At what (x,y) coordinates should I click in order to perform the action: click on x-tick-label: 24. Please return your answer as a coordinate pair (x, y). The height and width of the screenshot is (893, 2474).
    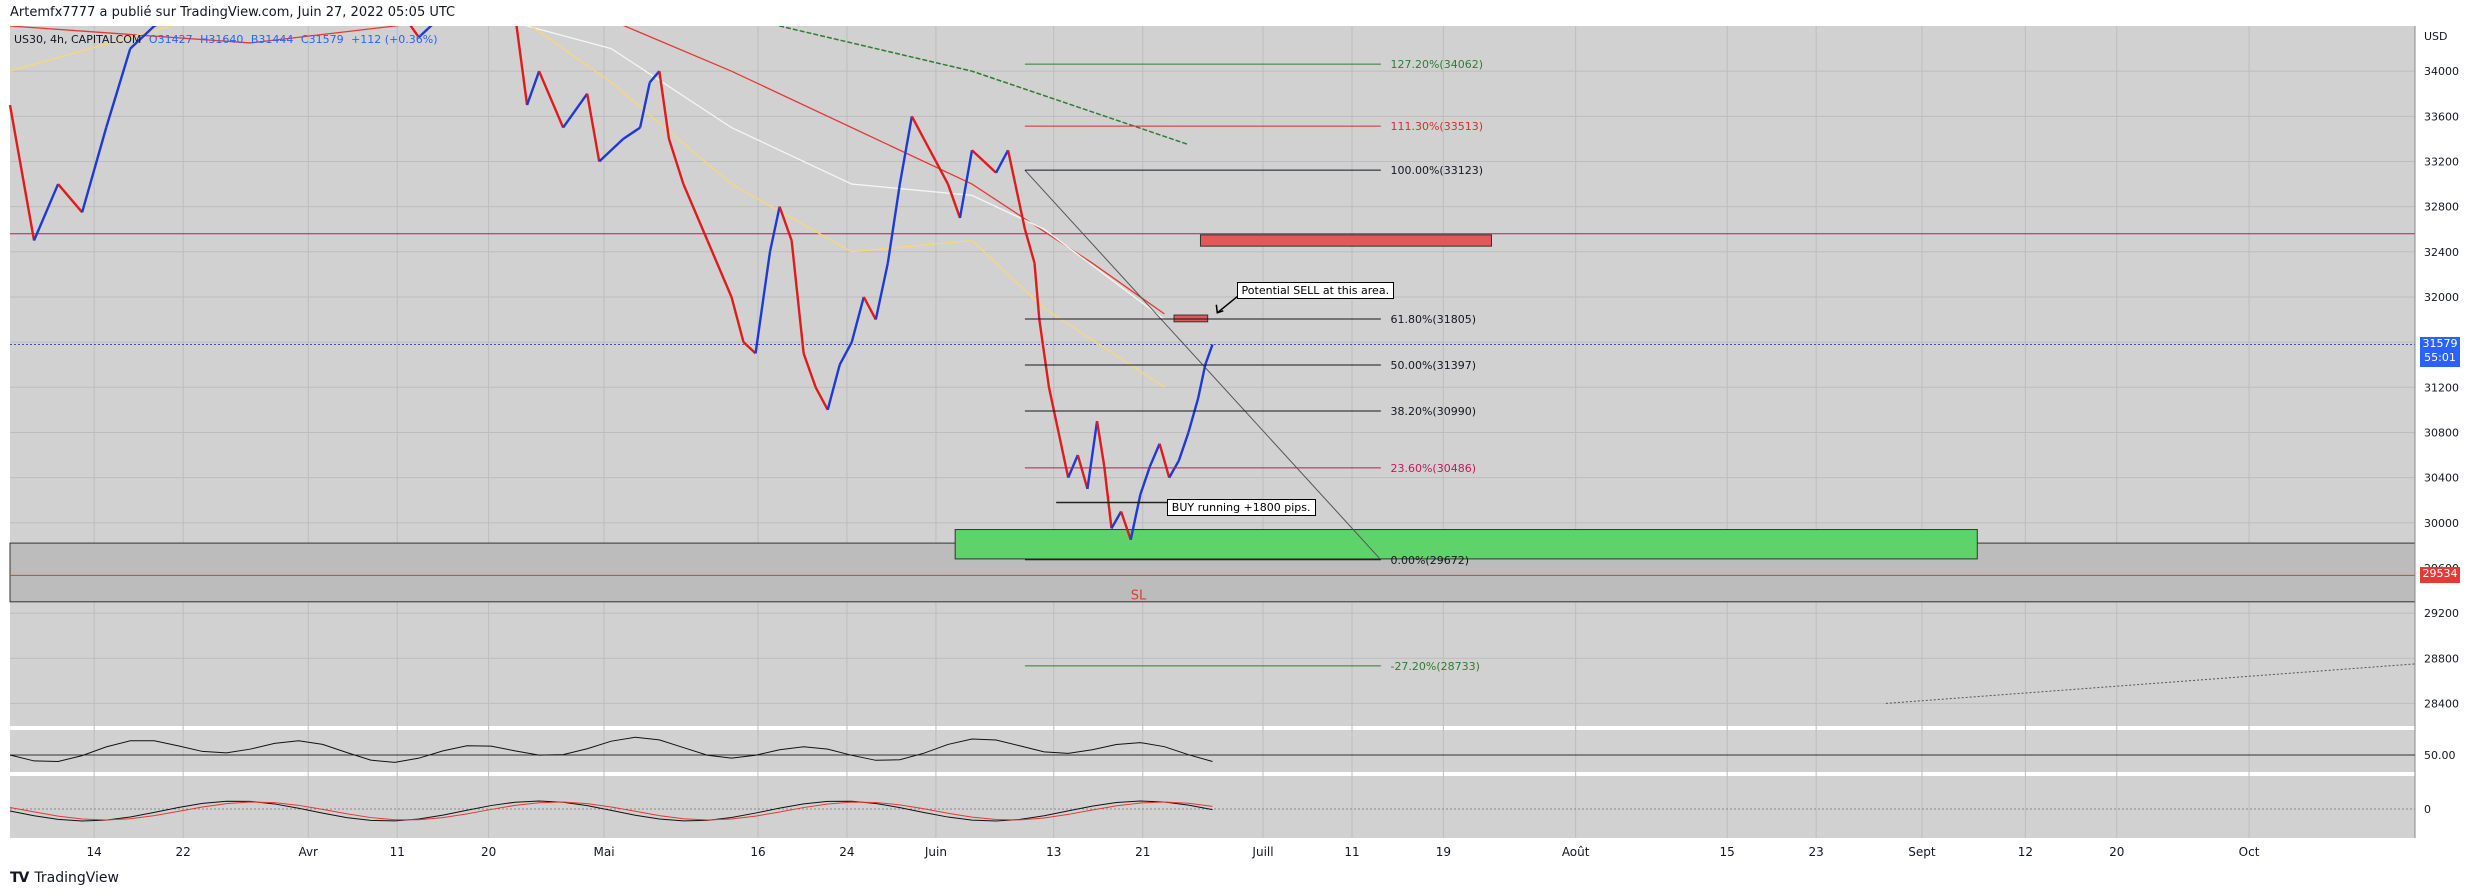
    Looking at the image, I should click on (846, 852).